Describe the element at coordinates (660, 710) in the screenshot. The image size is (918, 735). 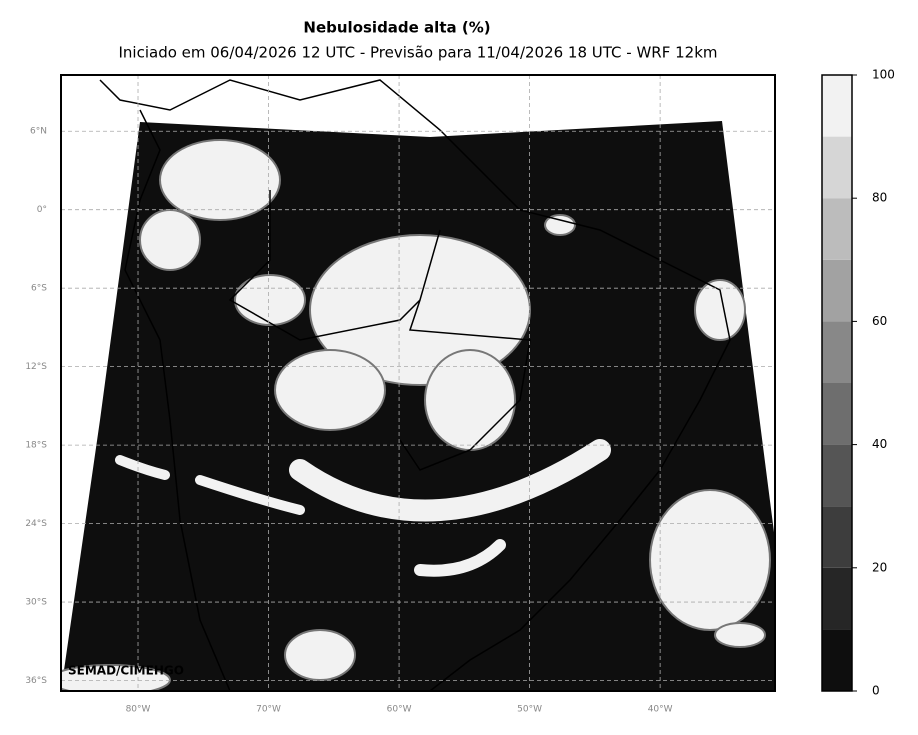
I see `lon-tick-label: 40°W` at that location.